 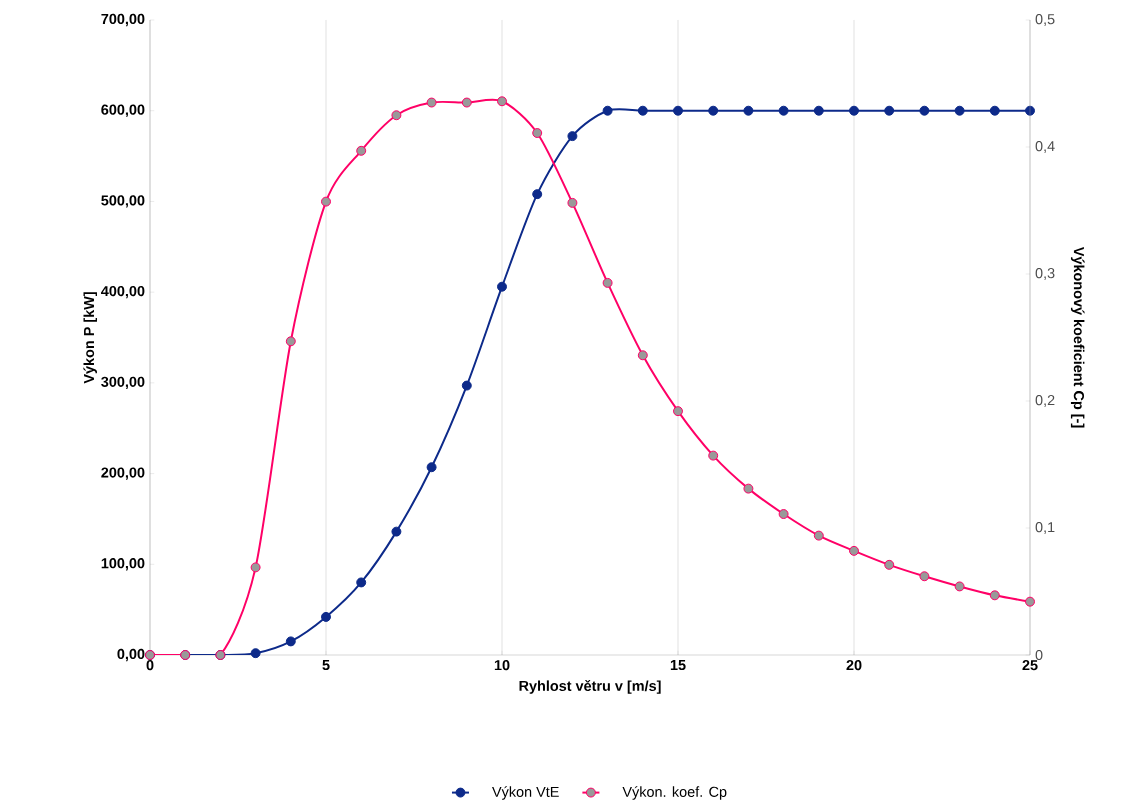 What do you see at coordinates (123, 20) in the screenshot?
I see `y-tick-label: 700,00` at bounding box center [123, 20].